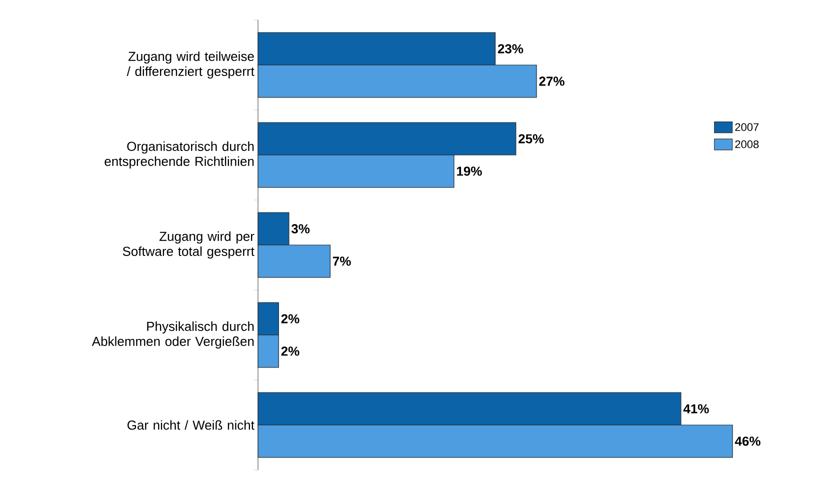  I want to click on y-tick-label: Gar nicht / Weiß nicht, so click(191, 425).